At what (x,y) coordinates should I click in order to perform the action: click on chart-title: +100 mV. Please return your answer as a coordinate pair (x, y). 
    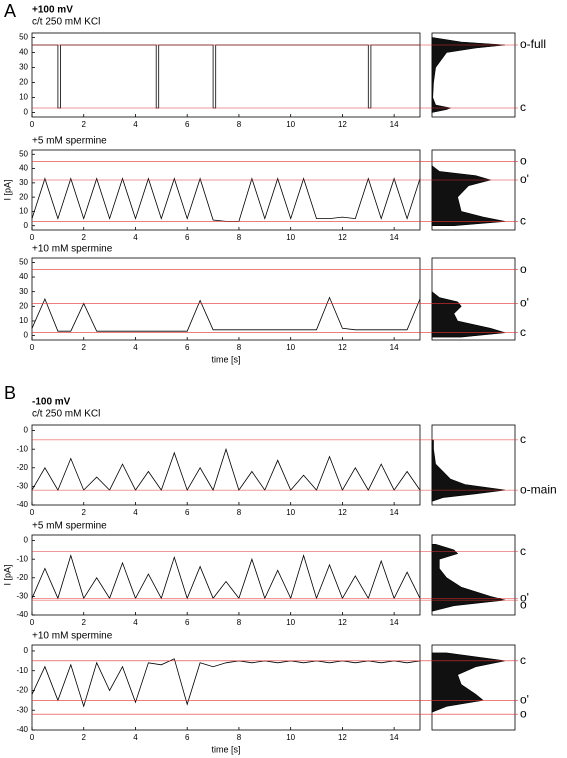
    Looking at the image, I should click on (52, 10).